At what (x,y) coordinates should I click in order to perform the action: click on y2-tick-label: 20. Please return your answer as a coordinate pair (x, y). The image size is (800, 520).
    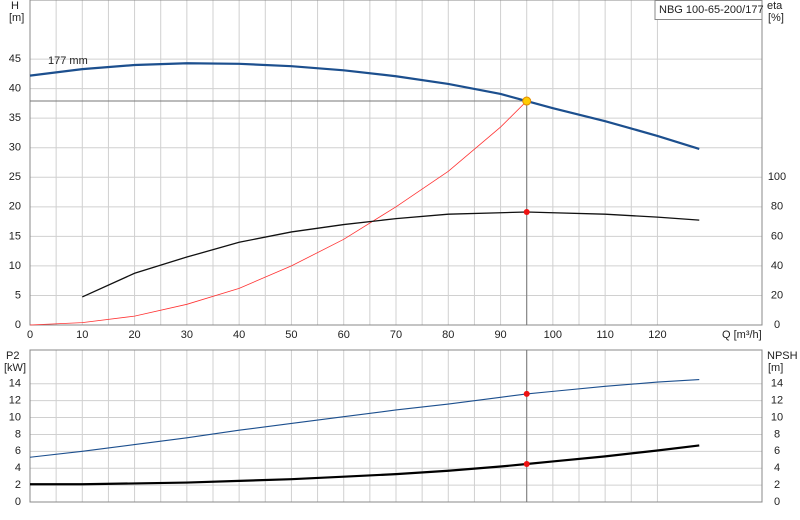
    Looking at the image, I should click on (777, 295).